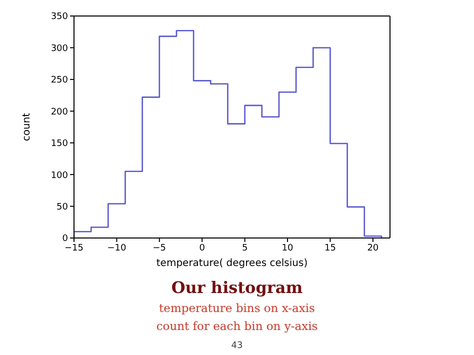 This screenshot has width=474, height=355. Describe the element at coordinates (59, 175) in the screenshot. I see `y-tick-label: 100` at that location.